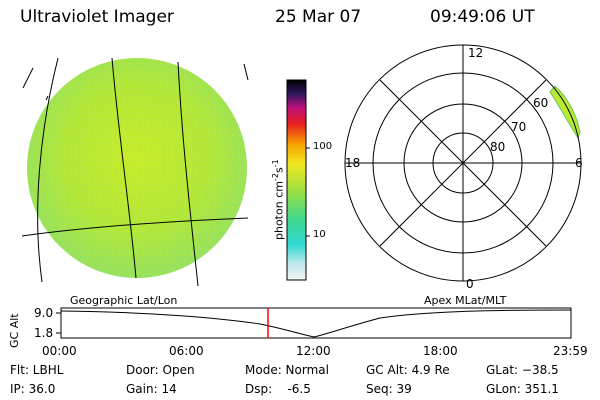 The image size is (600, 400). What do you see at coordinates (498, 147) in the screenshot?
I see `lat-label-80: 80` at bounding box center [498, 147].